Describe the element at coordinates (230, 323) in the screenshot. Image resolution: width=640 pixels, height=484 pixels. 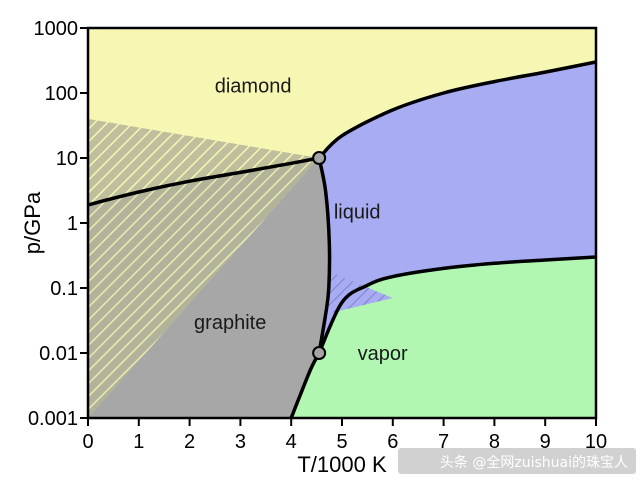
I see `region-label-graphite: graphite` at that location.